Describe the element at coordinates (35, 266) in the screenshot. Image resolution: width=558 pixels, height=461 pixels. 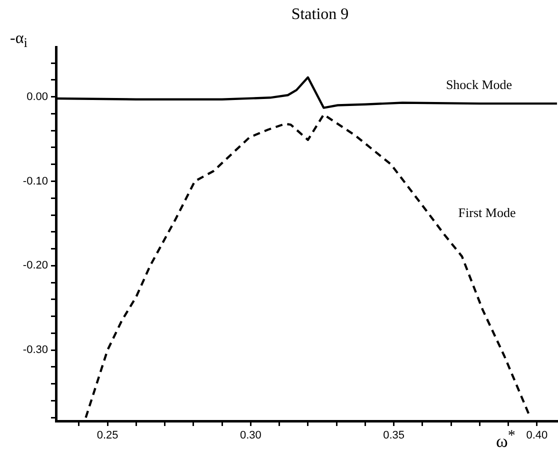
I see `y-tick-label: -0.20` at that location.